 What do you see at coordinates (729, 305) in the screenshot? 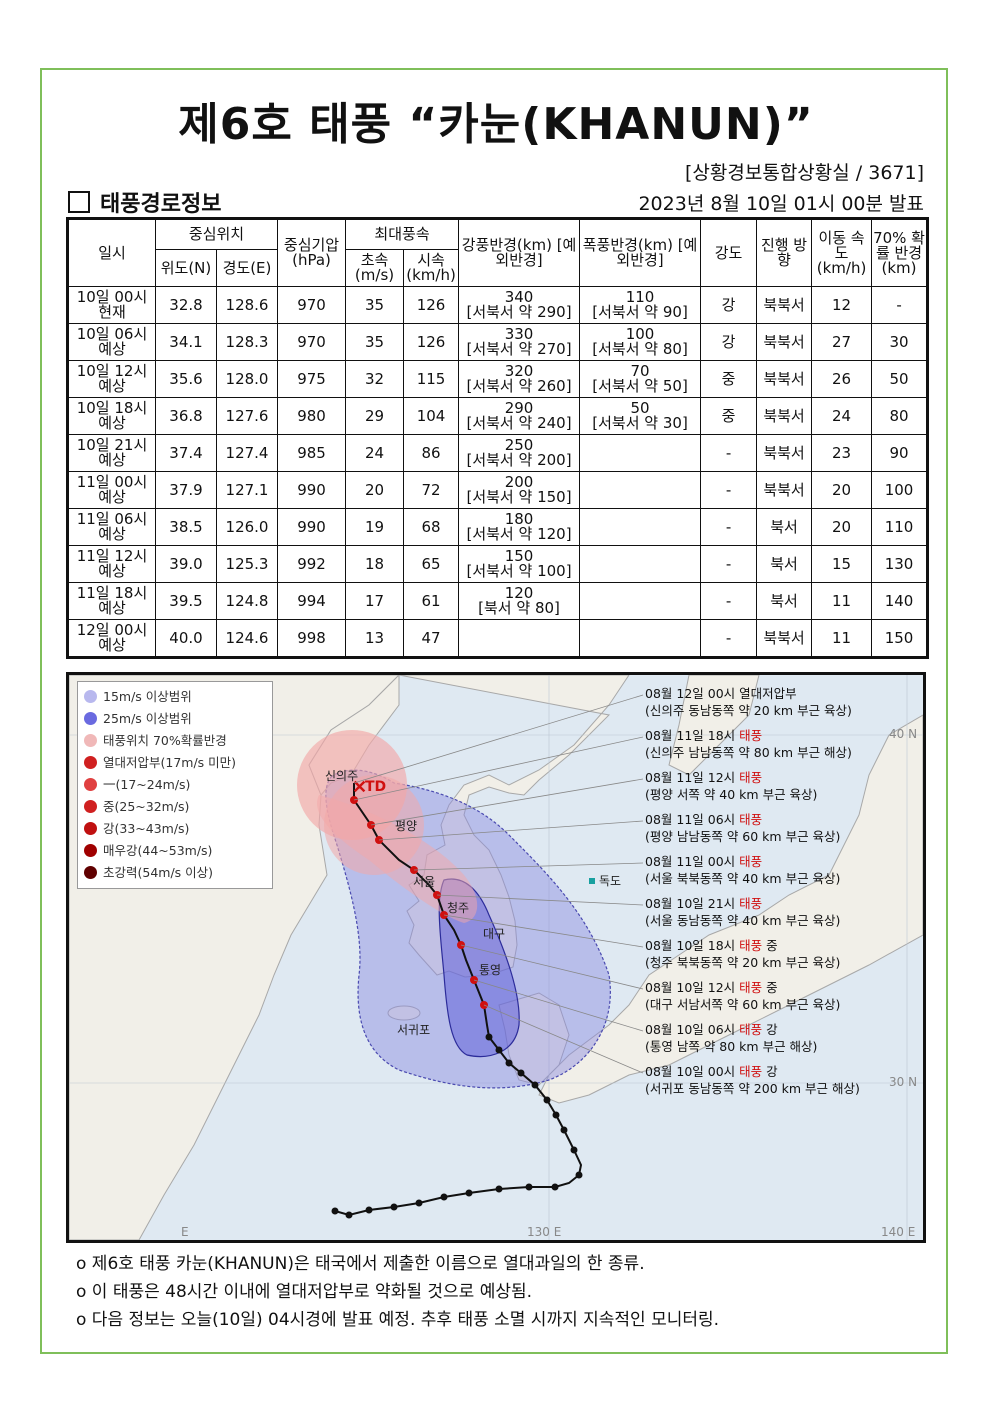
I see `intensity-cell: 강` at bounding box center [729, 305].